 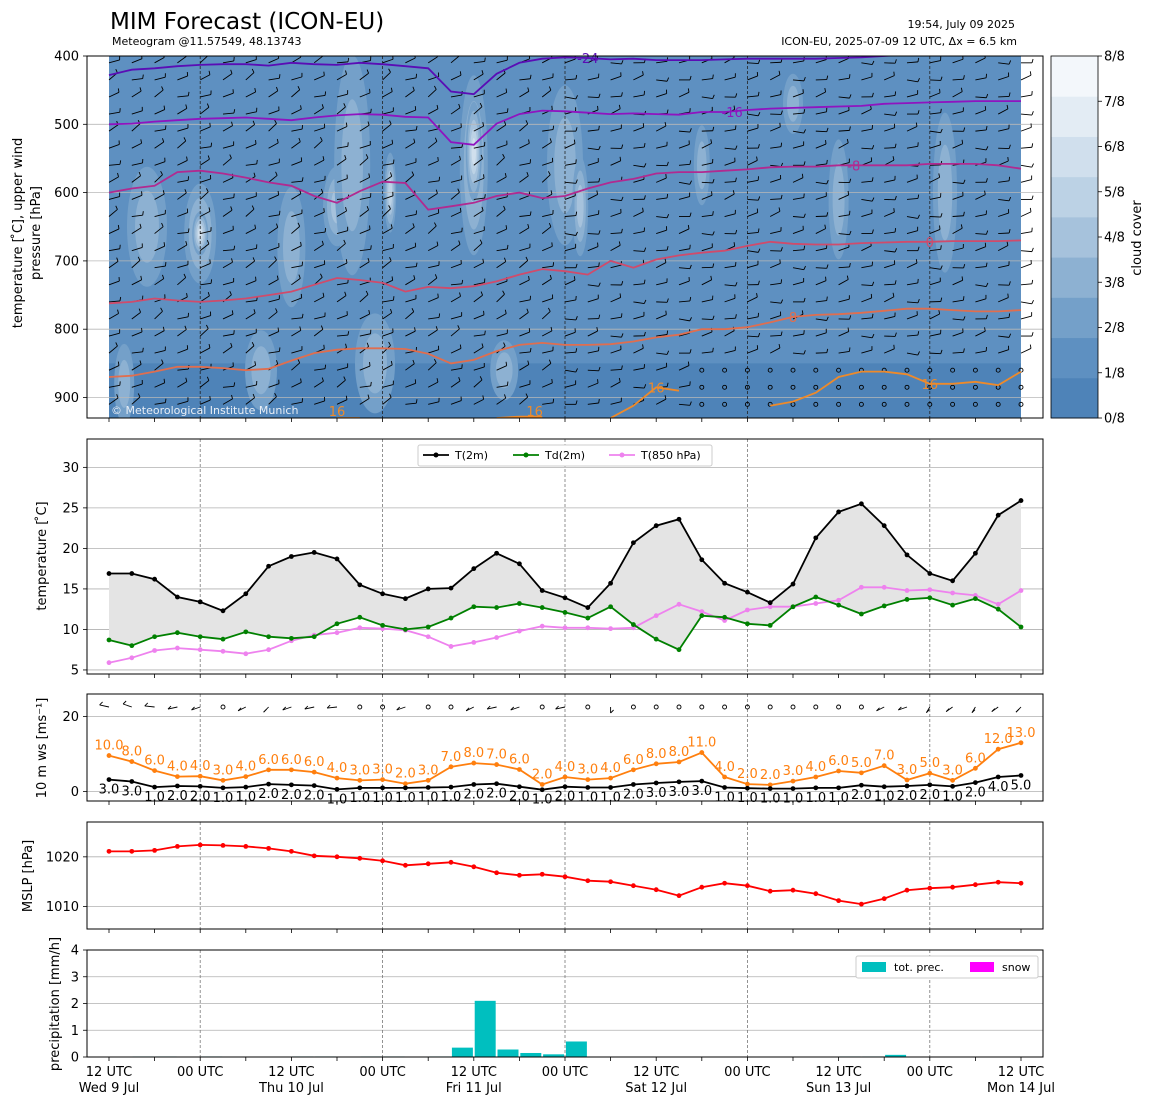 I want to click on calm-wind-marker, so click(x=861, y=404).